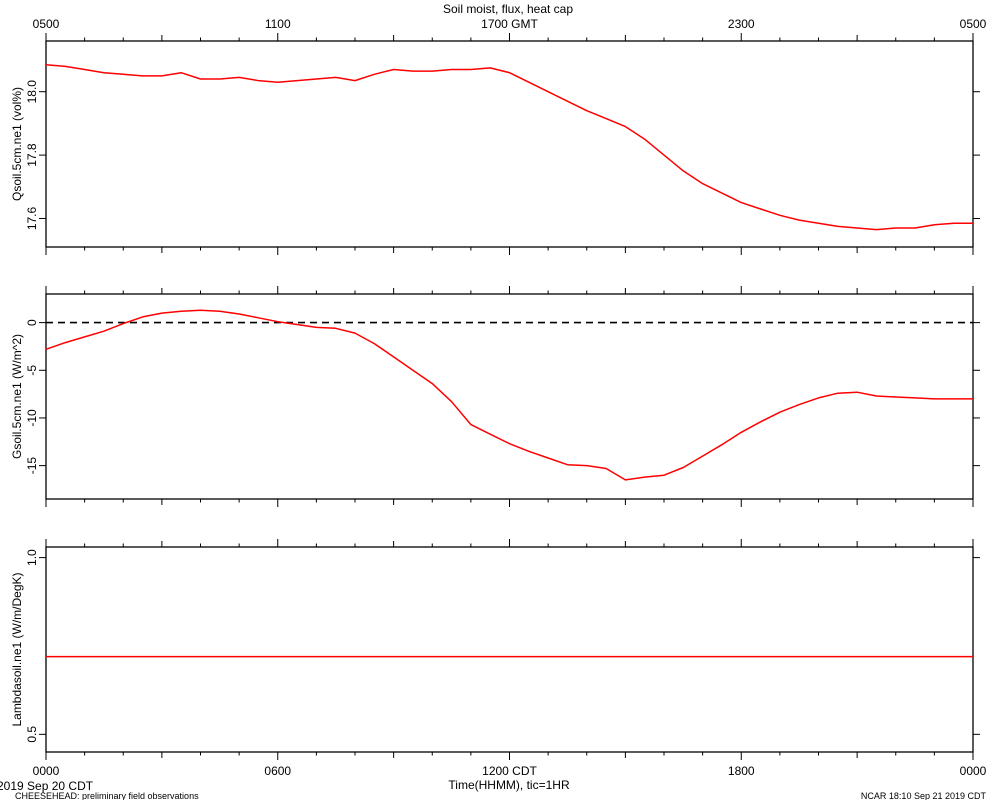  Describe the element at coordinates (17, 649) in the screenshot. I see `y-axis-label: Lambdasoil.ne1 (W/m/DegK)` at that location.